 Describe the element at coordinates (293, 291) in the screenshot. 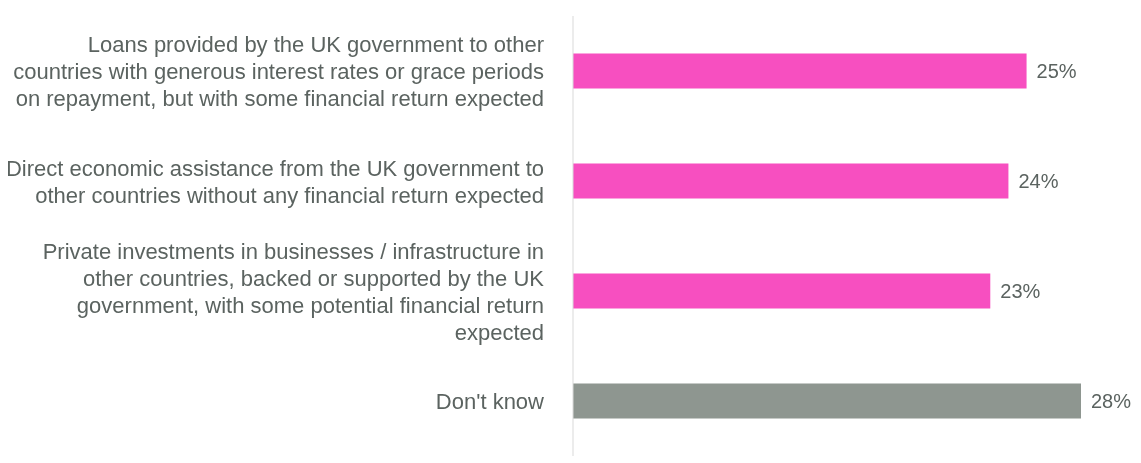

I see `y-tick-label: Private investments in businesses / infrastructure in other countries, backed or supported by the UK government, with some potential financial return expected` at that location.